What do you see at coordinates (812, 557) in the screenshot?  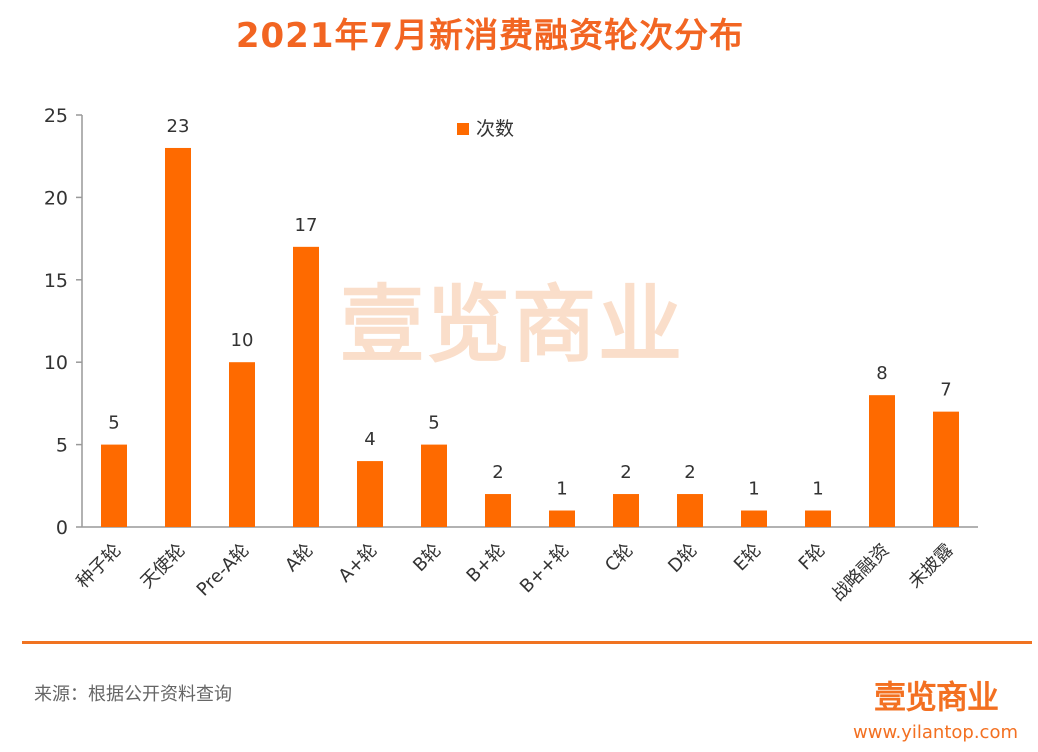 I see `x-tick-label: F轮` at bounding box center [812, 557].